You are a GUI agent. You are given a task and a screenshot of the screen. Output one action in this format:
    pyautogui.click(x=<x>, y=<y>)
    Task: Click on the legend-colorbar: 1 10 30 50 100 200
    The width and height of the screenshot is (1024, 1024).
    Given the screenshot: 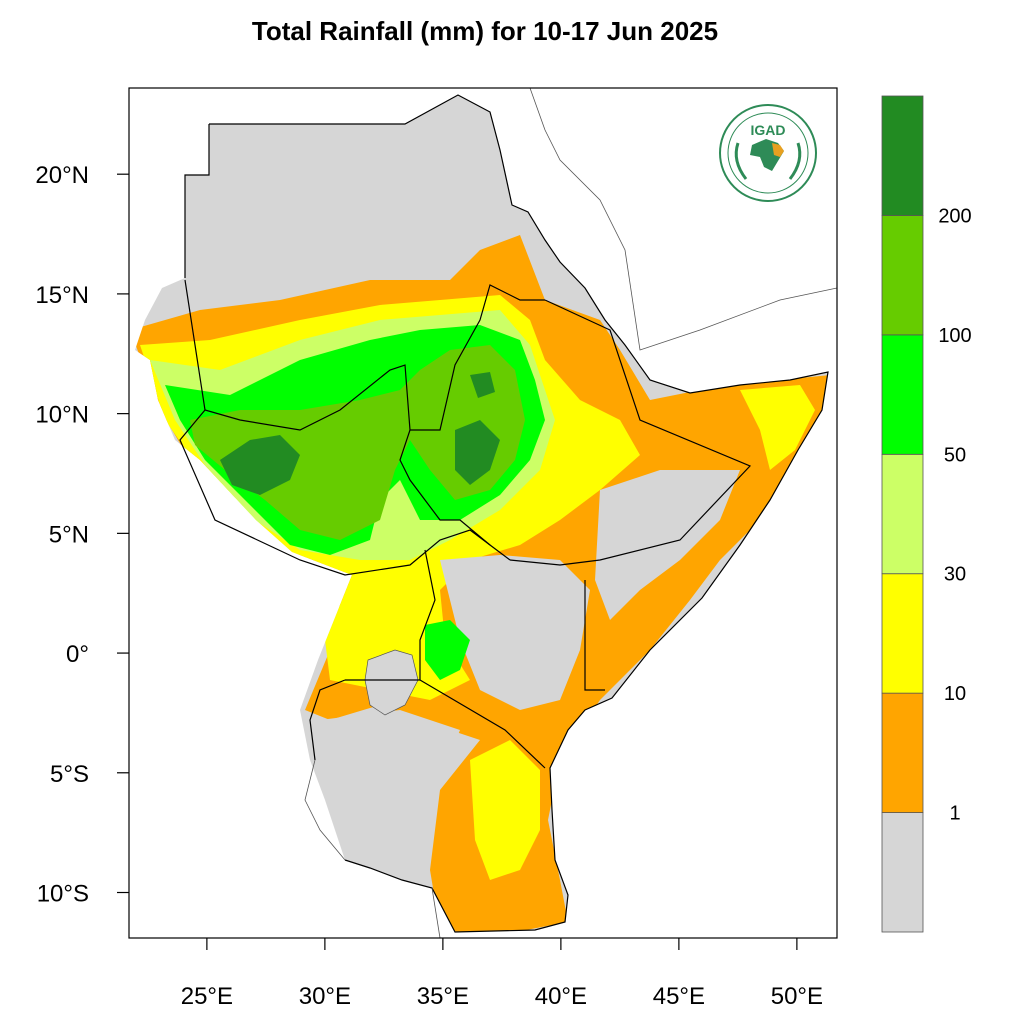 What is the action you would take?
    pyautogui.click(x=926, y=514)
    